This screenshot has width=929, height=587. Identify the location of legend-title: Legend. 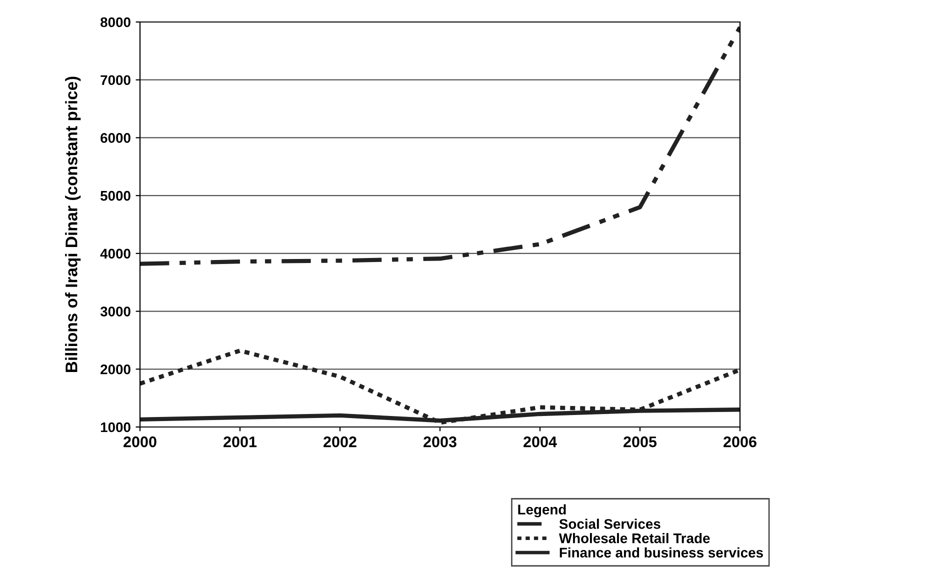
(542, 511).